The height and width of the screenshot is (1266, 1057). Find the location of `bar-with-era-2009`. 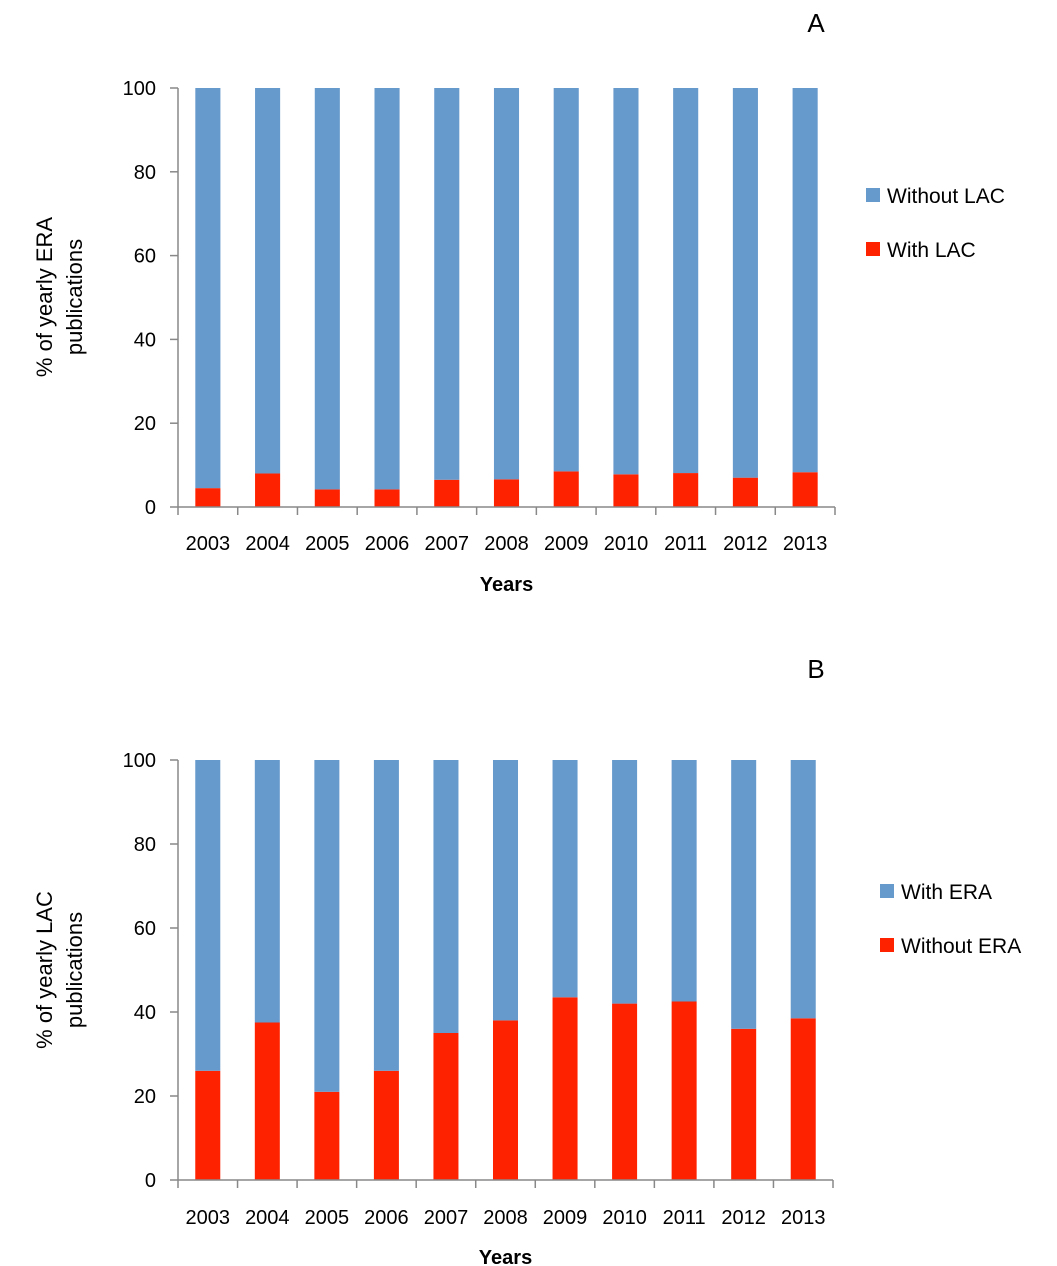

bar-with-era-2009 is located at coordinates (565, 879).